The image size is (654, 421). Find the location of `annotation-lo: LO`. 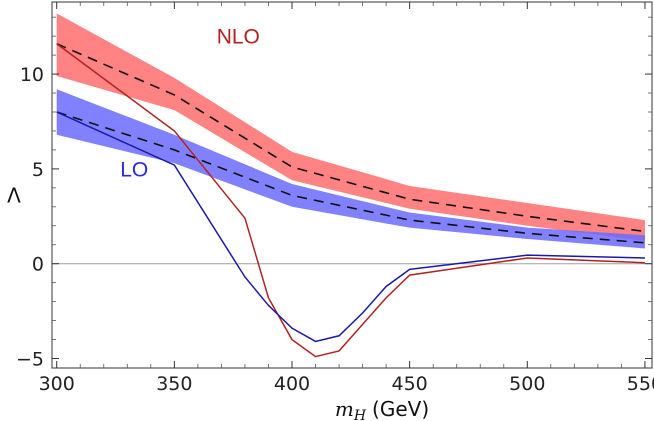

annotation-lo: LO is located at coordinates (134, 169).